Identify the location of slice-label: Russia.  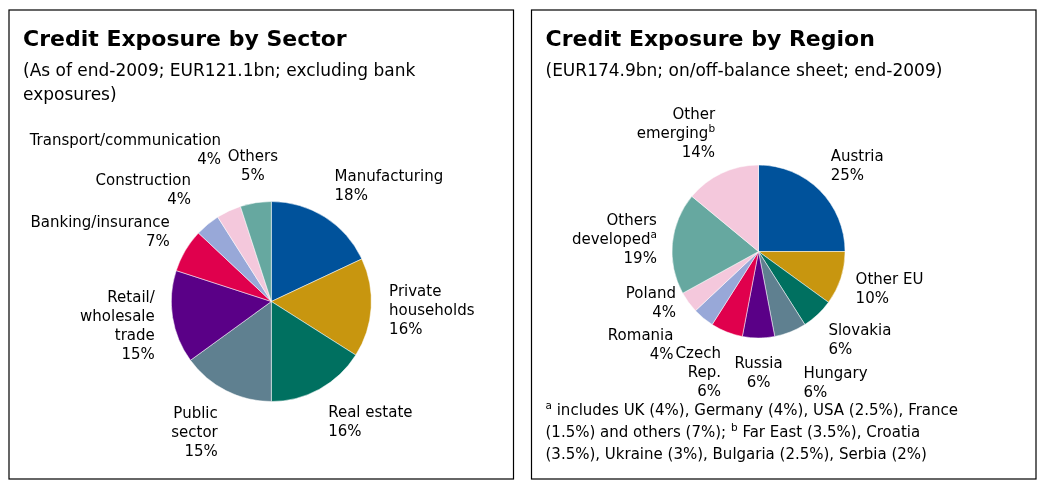
(758, 362).